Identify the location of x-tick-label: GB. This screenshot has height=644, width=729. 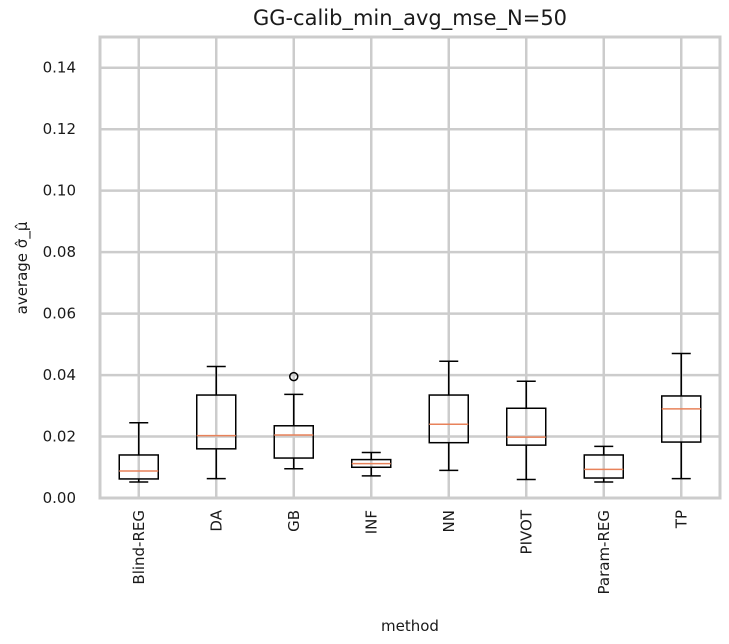
(294, 521).